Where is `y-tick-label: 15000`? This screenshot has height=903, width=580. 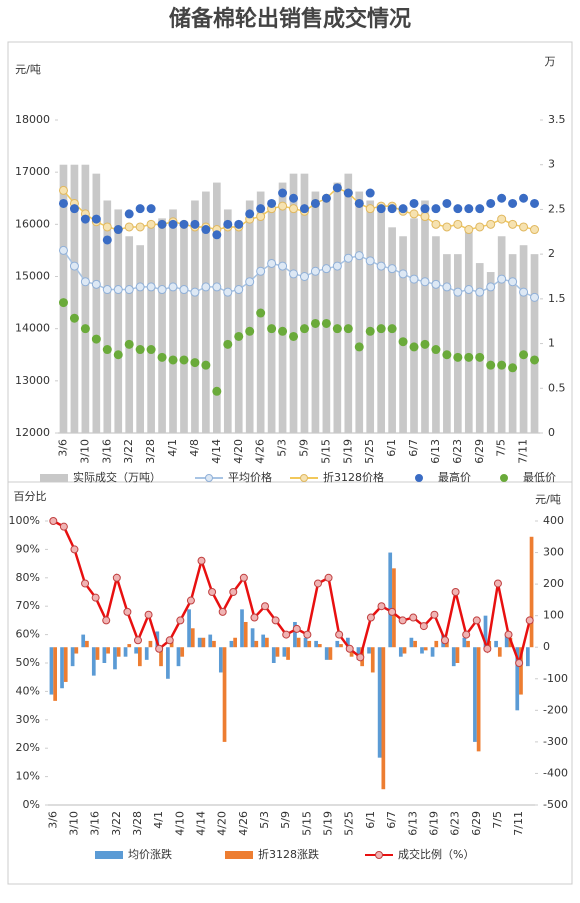
y-tick-label: 15000 is located at coordinates (32, 276).